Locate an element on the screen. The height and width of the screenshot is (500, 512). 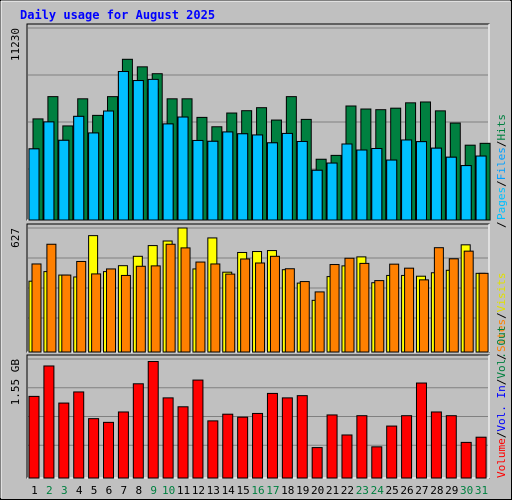
legend: Pages/Files/Hits is located at coordinates (501, 167).